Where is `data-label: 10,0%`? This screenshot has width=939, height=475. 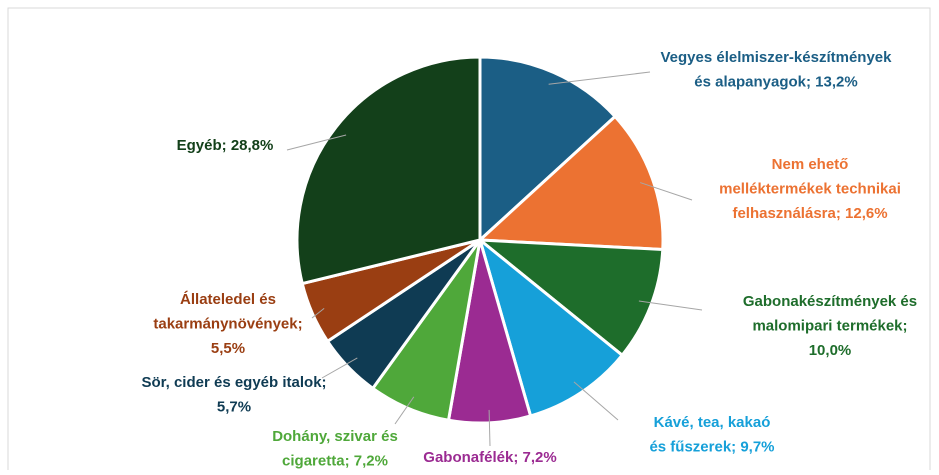
data-label: 10,0% is located at coordinates (830, 350).